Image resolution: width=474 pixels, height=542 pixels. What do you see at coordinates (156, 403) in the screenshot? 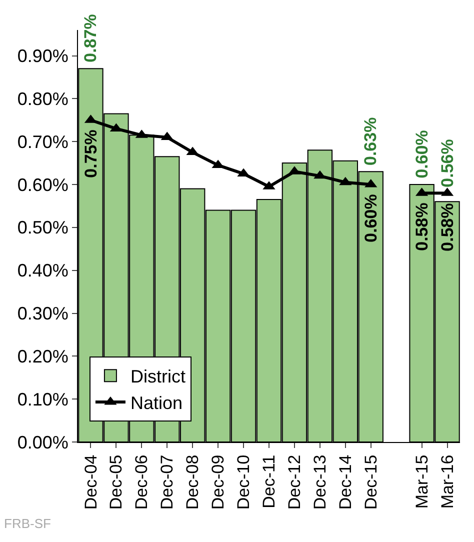
I see `legend-label: Nation` at bounding box center [156, 403].